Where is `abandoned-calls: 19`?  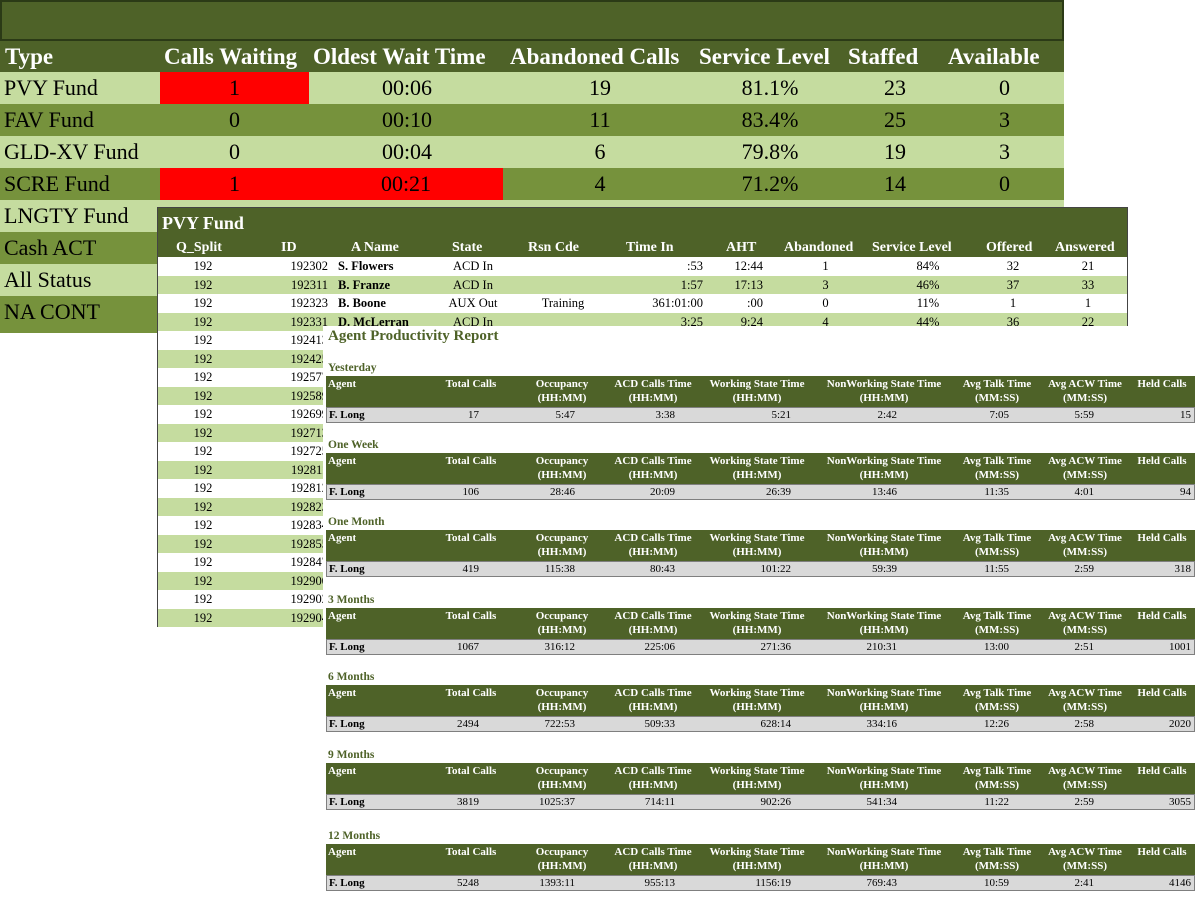 abandoned-calls: 19 is located at coordinates (600, 87).